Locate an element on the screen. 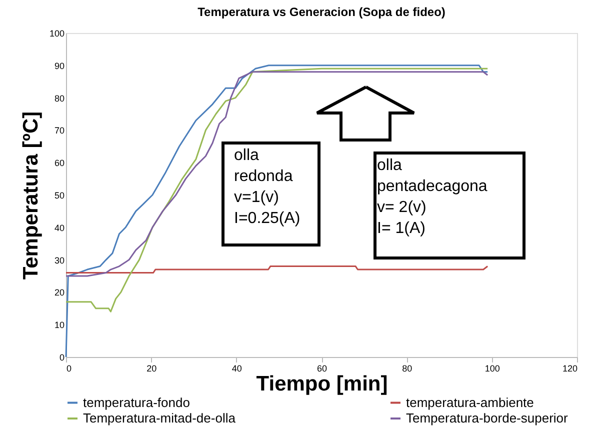 The width and height of the screenshot is (604, 433). y-tick-label: 0 is located at coordinates (61, 357).